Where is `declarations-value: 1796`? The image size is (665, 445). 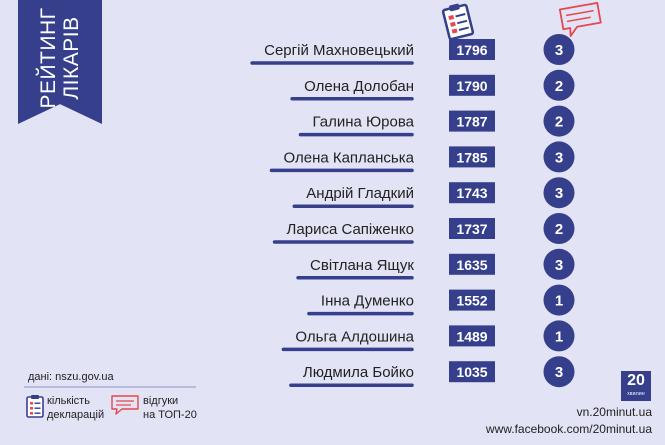 declarations-value: 1796 is located at coordinates (471, 50).